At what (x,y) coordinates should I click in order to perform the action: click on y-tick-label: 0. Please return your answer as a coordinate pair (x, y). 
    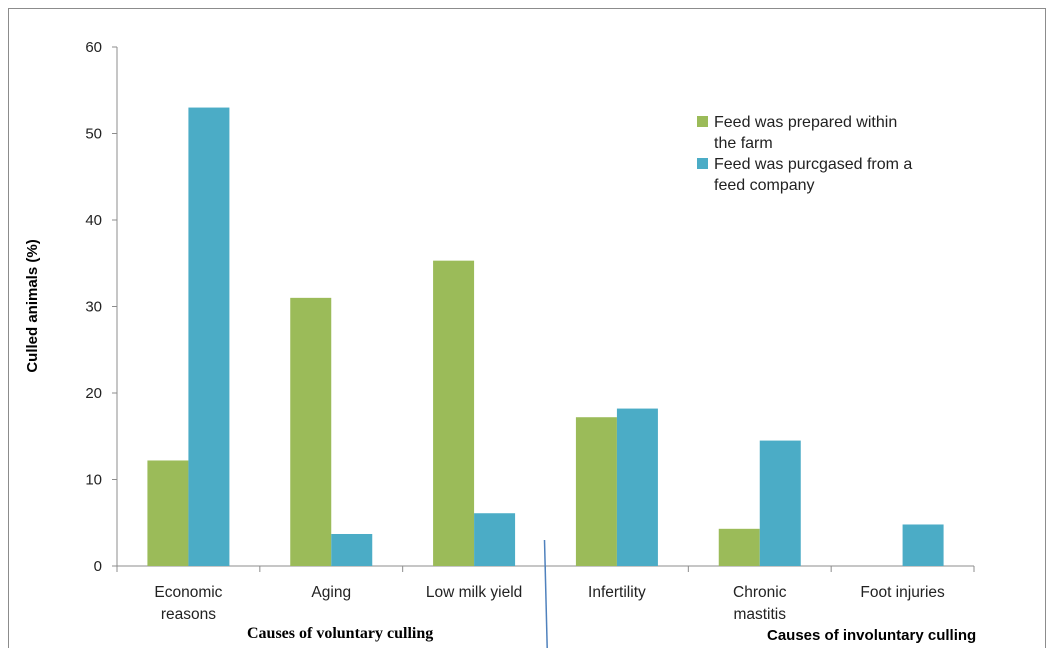
    Looking at the image, I should click on (98, 566).